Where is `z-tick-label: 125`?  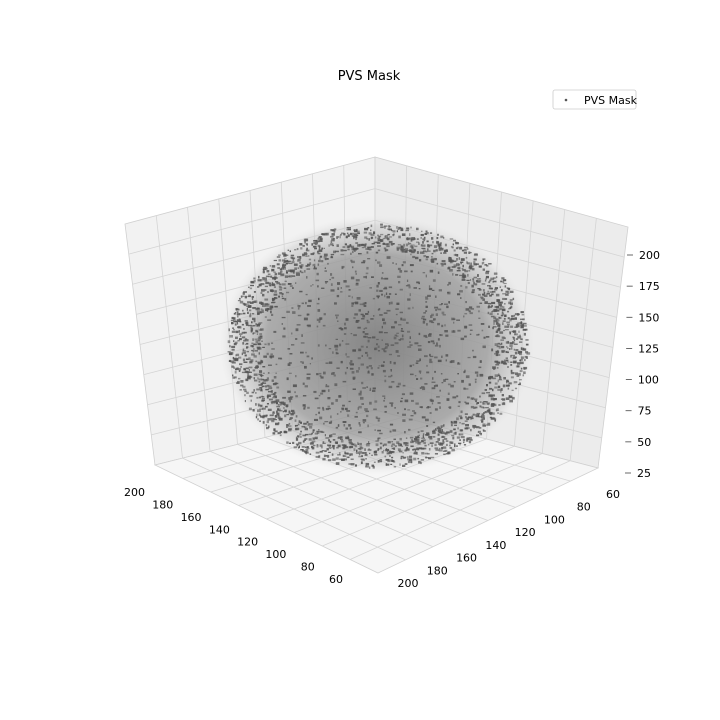 z-tick-label: 125 is located at coordinates (648, 348).